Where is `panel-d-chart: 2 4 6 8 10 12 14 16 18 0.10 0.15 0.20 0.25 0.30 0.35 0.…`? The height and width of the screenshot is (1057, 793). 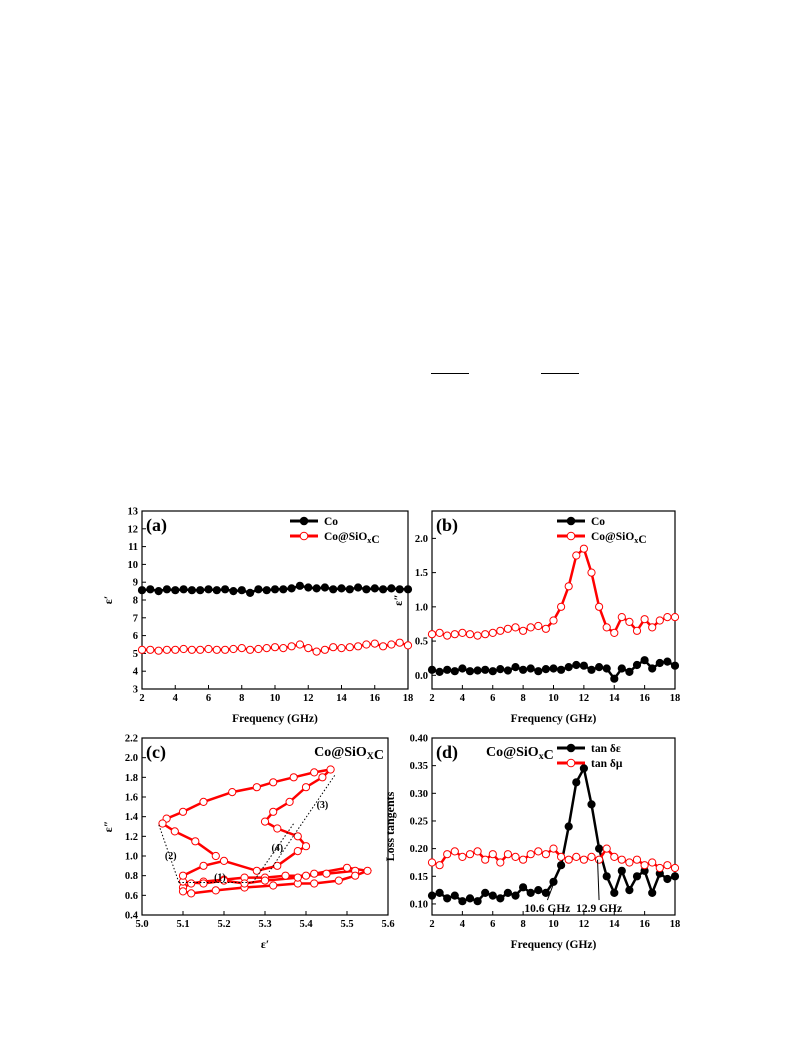 panel-d-chart: 2 4 6 8 10 12 14 16 18 0.10 0.15 0.20 0.25 0.30 0.35 0.… is located at coordinates (531, 843).